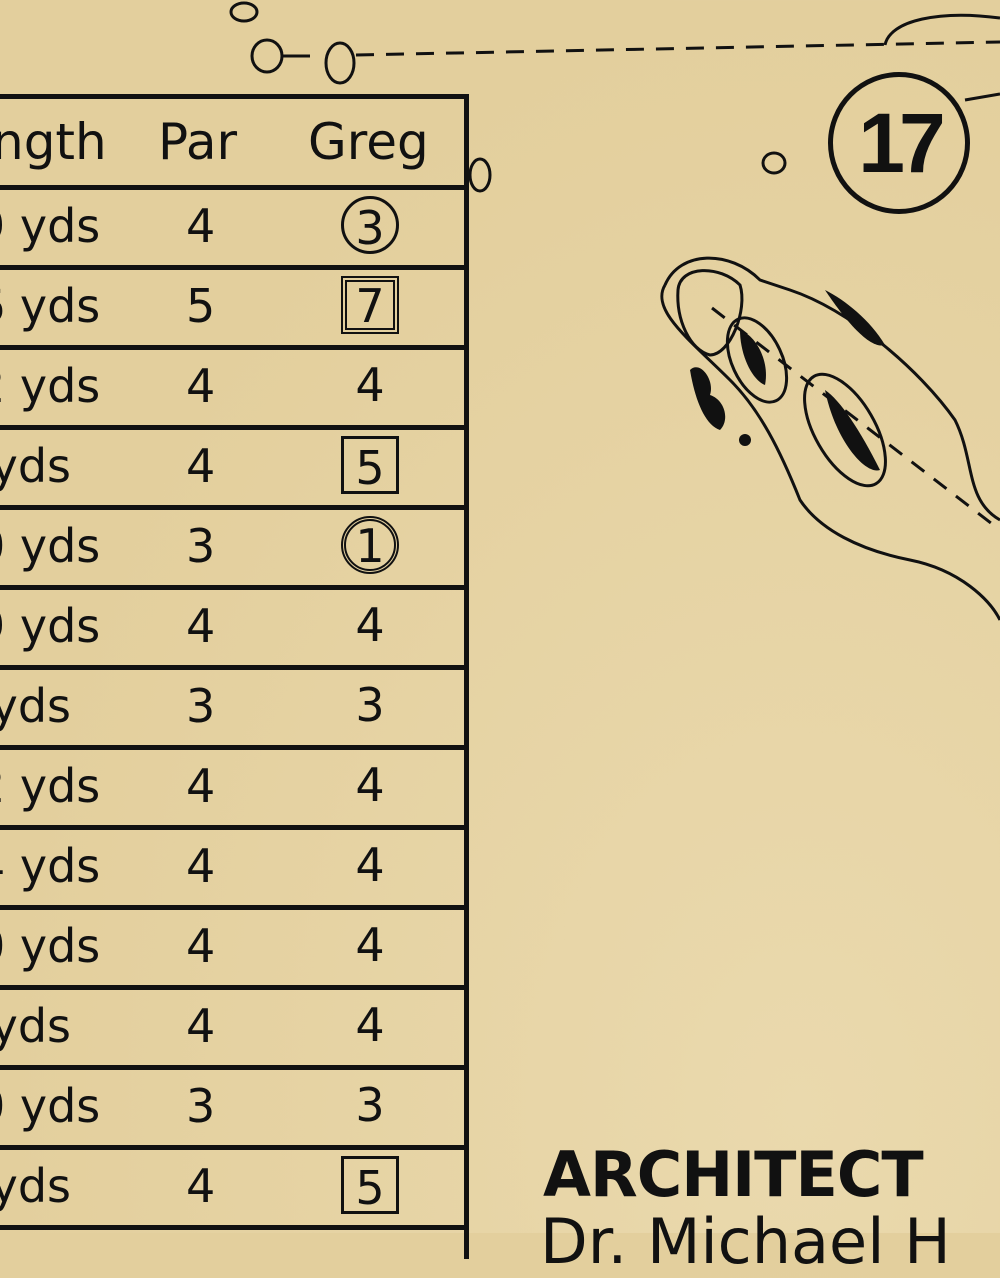 This screenshot has height=1278, width=1000. I want to click on table-row: 0 yds 4 4, so click(232, 950).